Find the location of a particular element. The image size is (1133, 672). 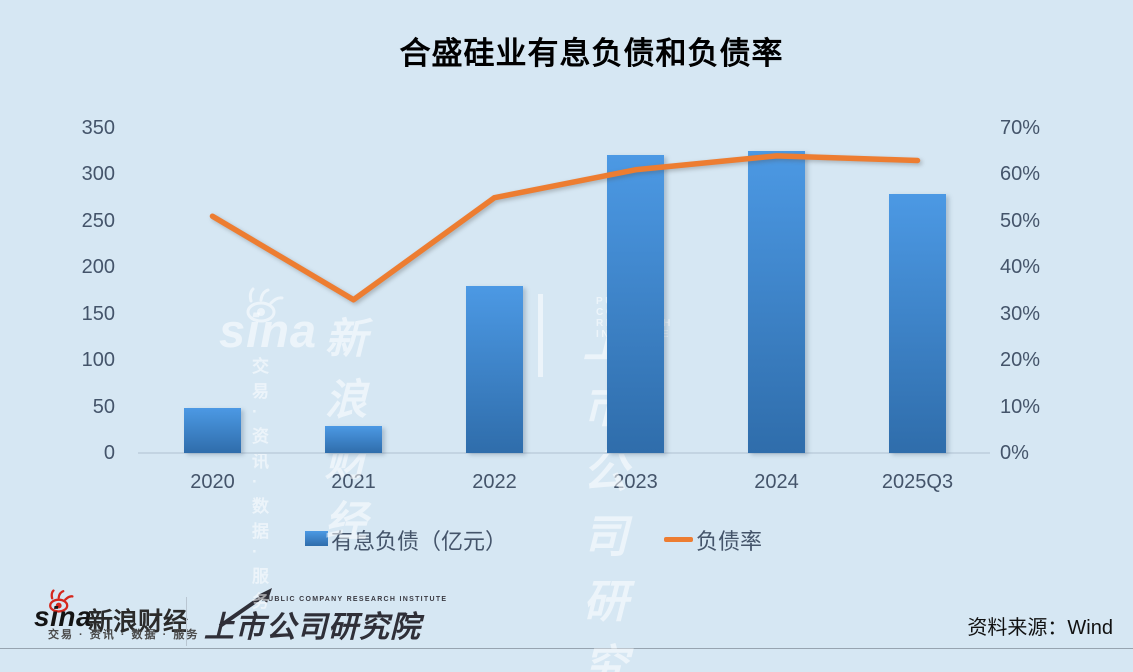

left-axis-tick-label: 150 is located at coordinates (98, 313).